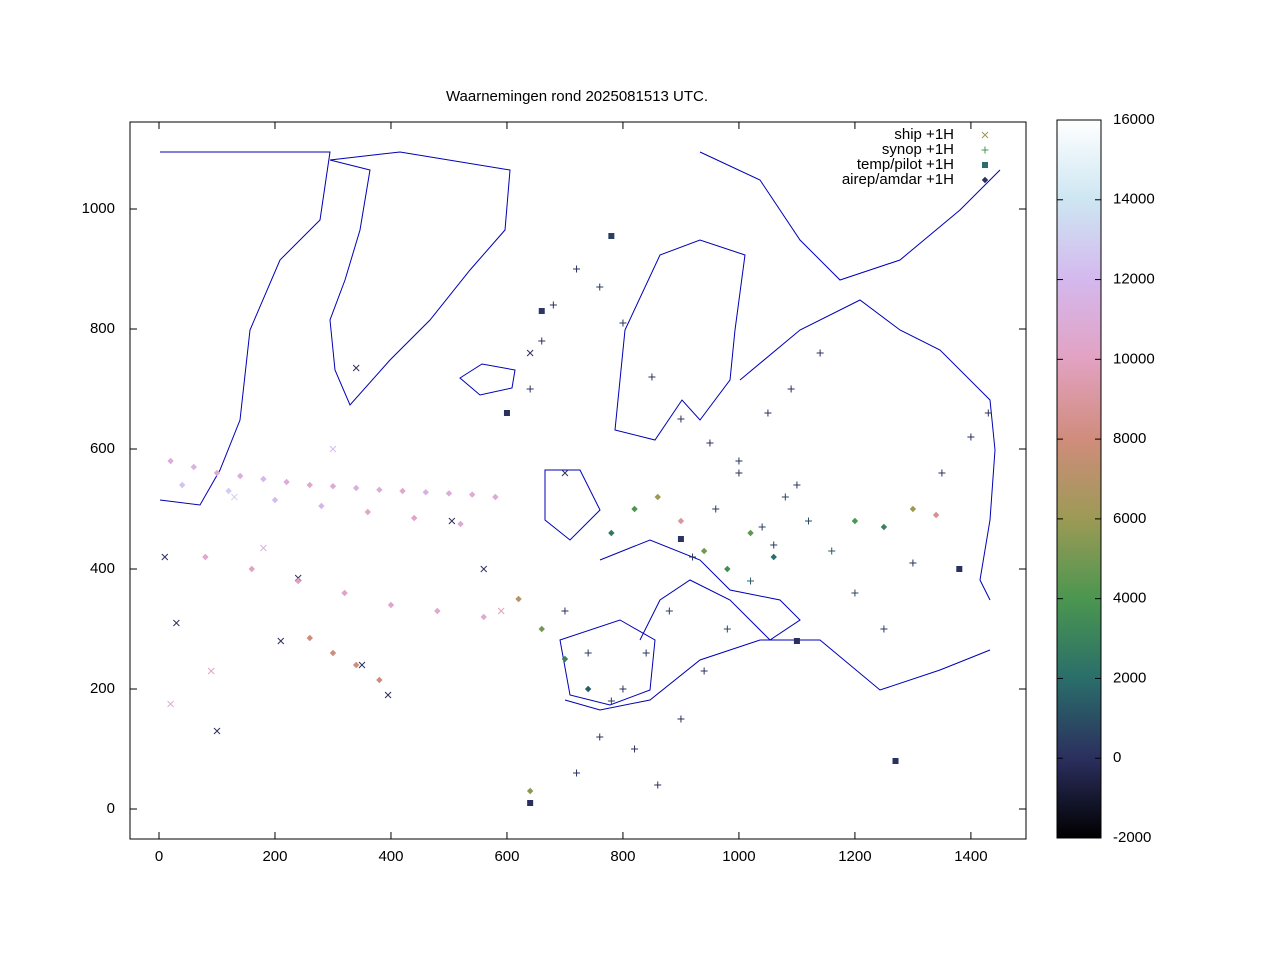 The height and width of the screenshot is (960, 1280). What do you see at coordinates (898, 179) in the screenshot?
I see `legend-label: airep/amdar +1H` at bounding box center [898, 179].